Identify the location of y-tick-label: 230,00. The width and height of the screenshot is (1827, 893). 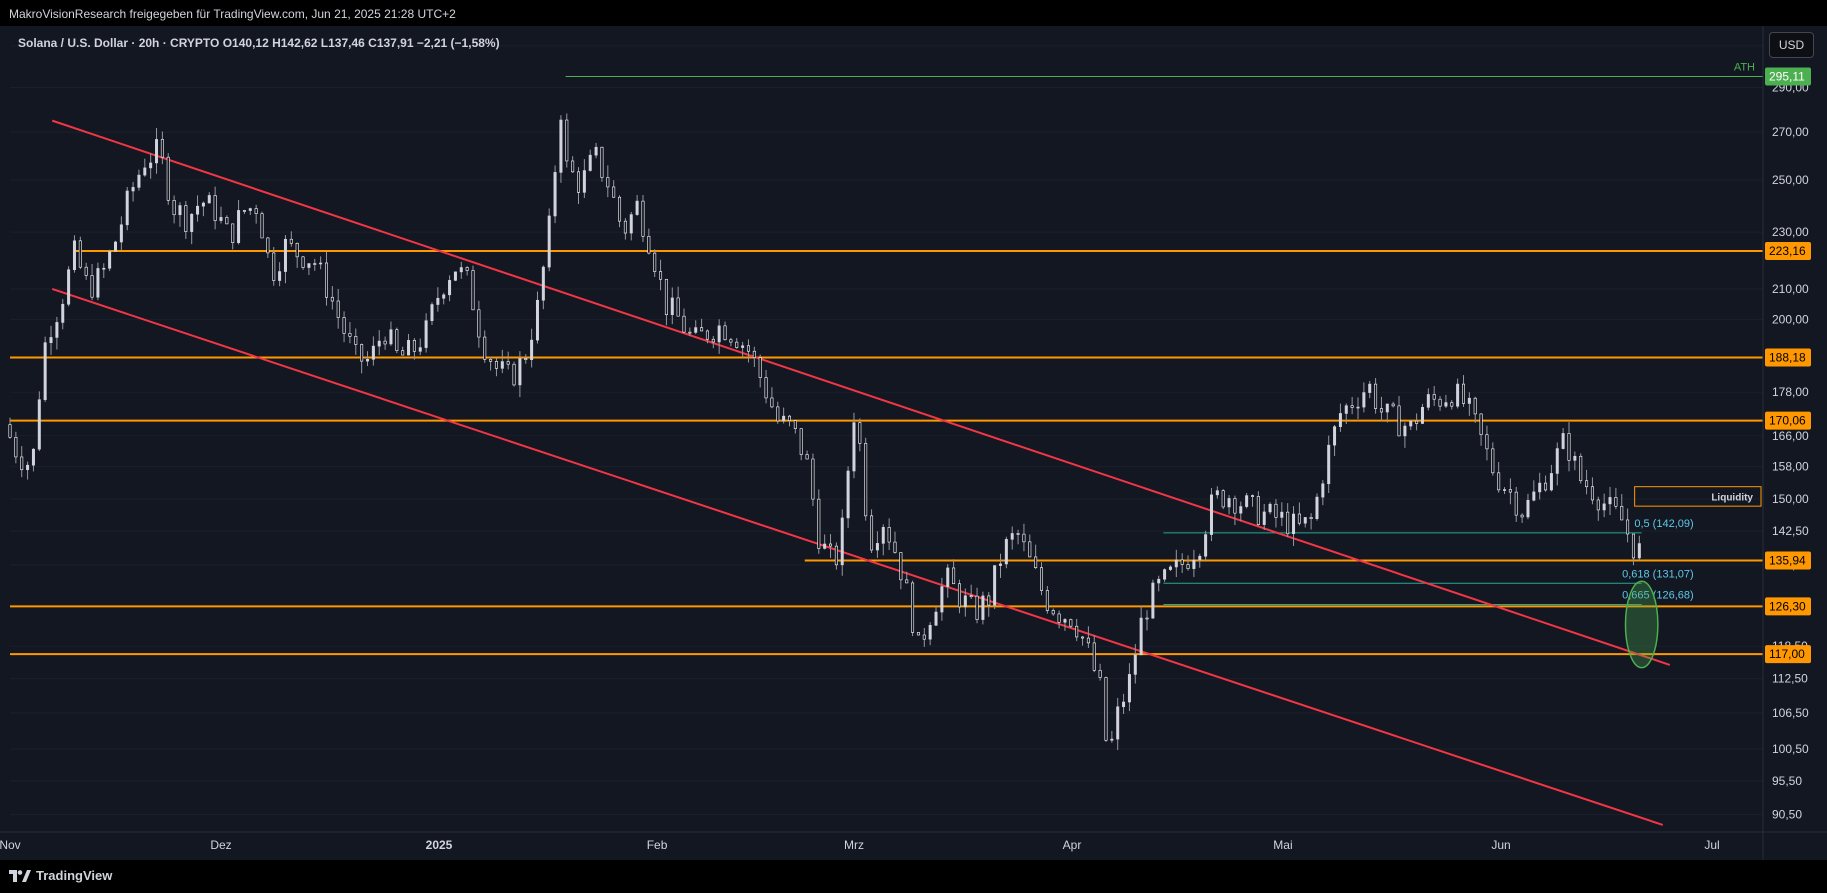
(1790, 232).